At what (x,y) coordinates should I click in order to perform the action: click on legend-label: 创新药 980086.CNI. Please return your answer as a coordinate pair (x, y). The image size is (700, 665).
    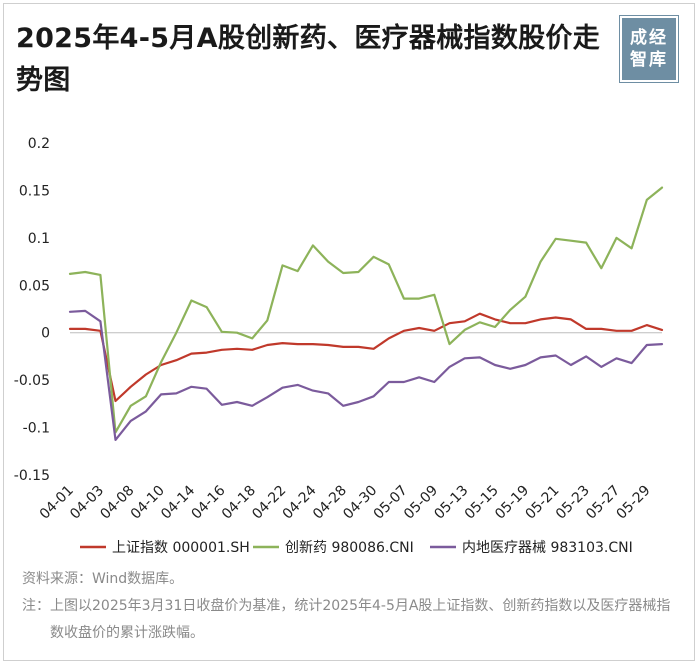
    Looking at the image, I should click on (349, 548).